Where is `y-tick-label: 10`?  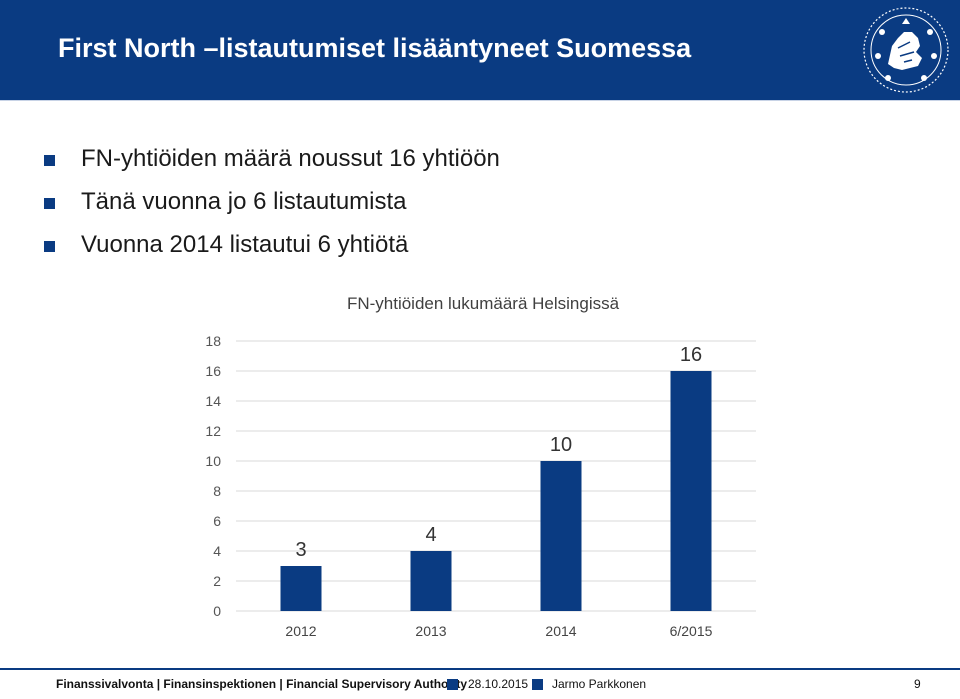
y-tick-label: 10 is located at coordinates (213, 461).